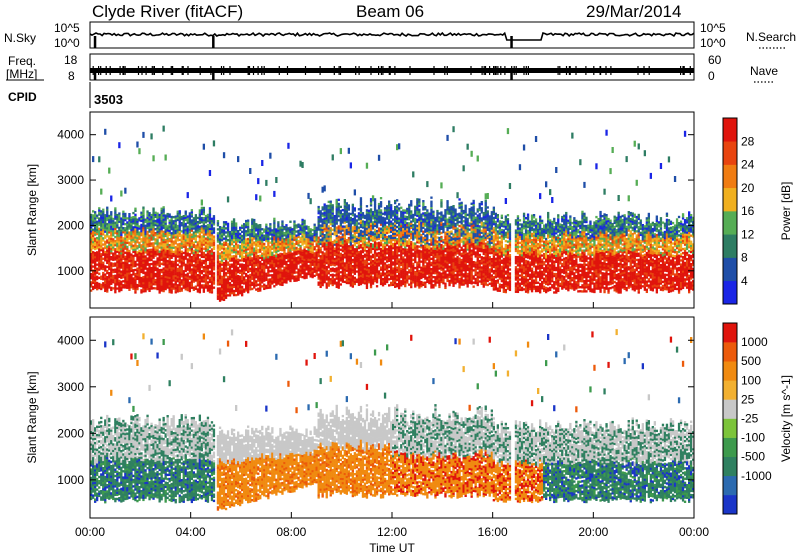  Describe the element at coordinates (713, 43) in the screenshot. I see `nsearch-tick-bottom: 10^0` at that location.